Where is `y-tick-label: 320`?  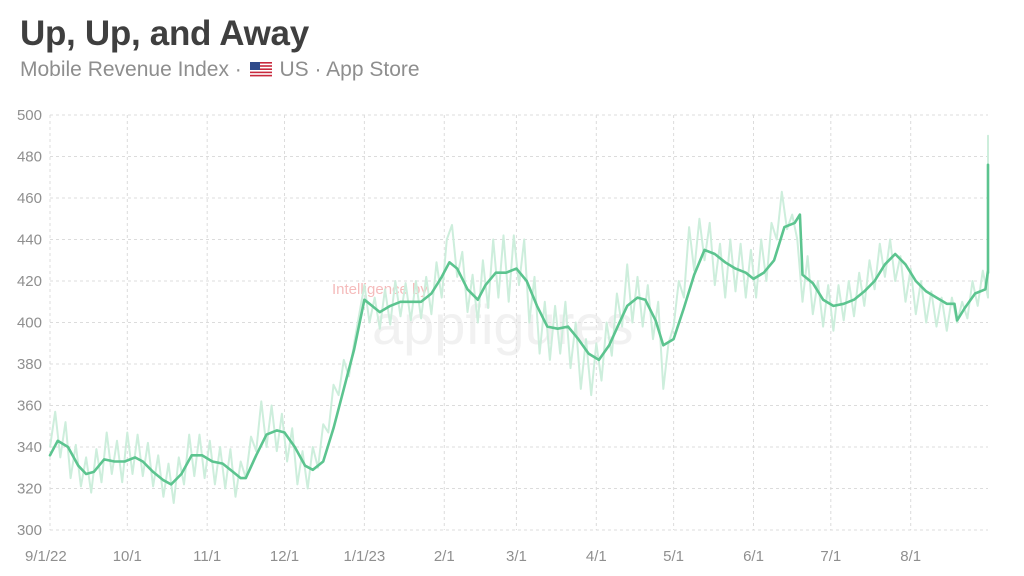 y-tick-label: 320 is located at coordinates (29, 489).